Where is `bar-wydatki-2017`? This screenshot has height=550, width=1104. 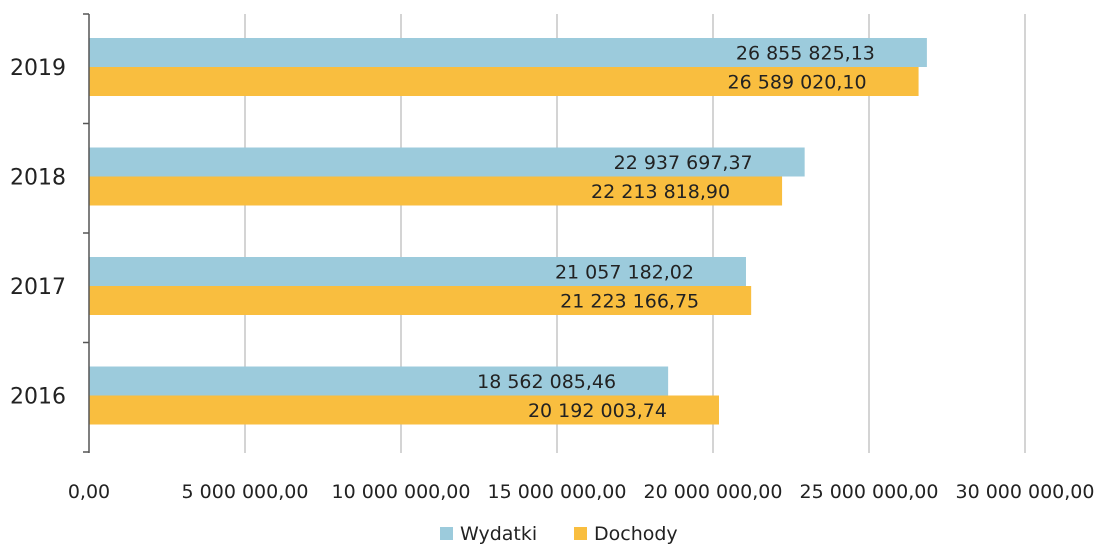
bar-wydatki-2017 is located at coordinates (417, 271).